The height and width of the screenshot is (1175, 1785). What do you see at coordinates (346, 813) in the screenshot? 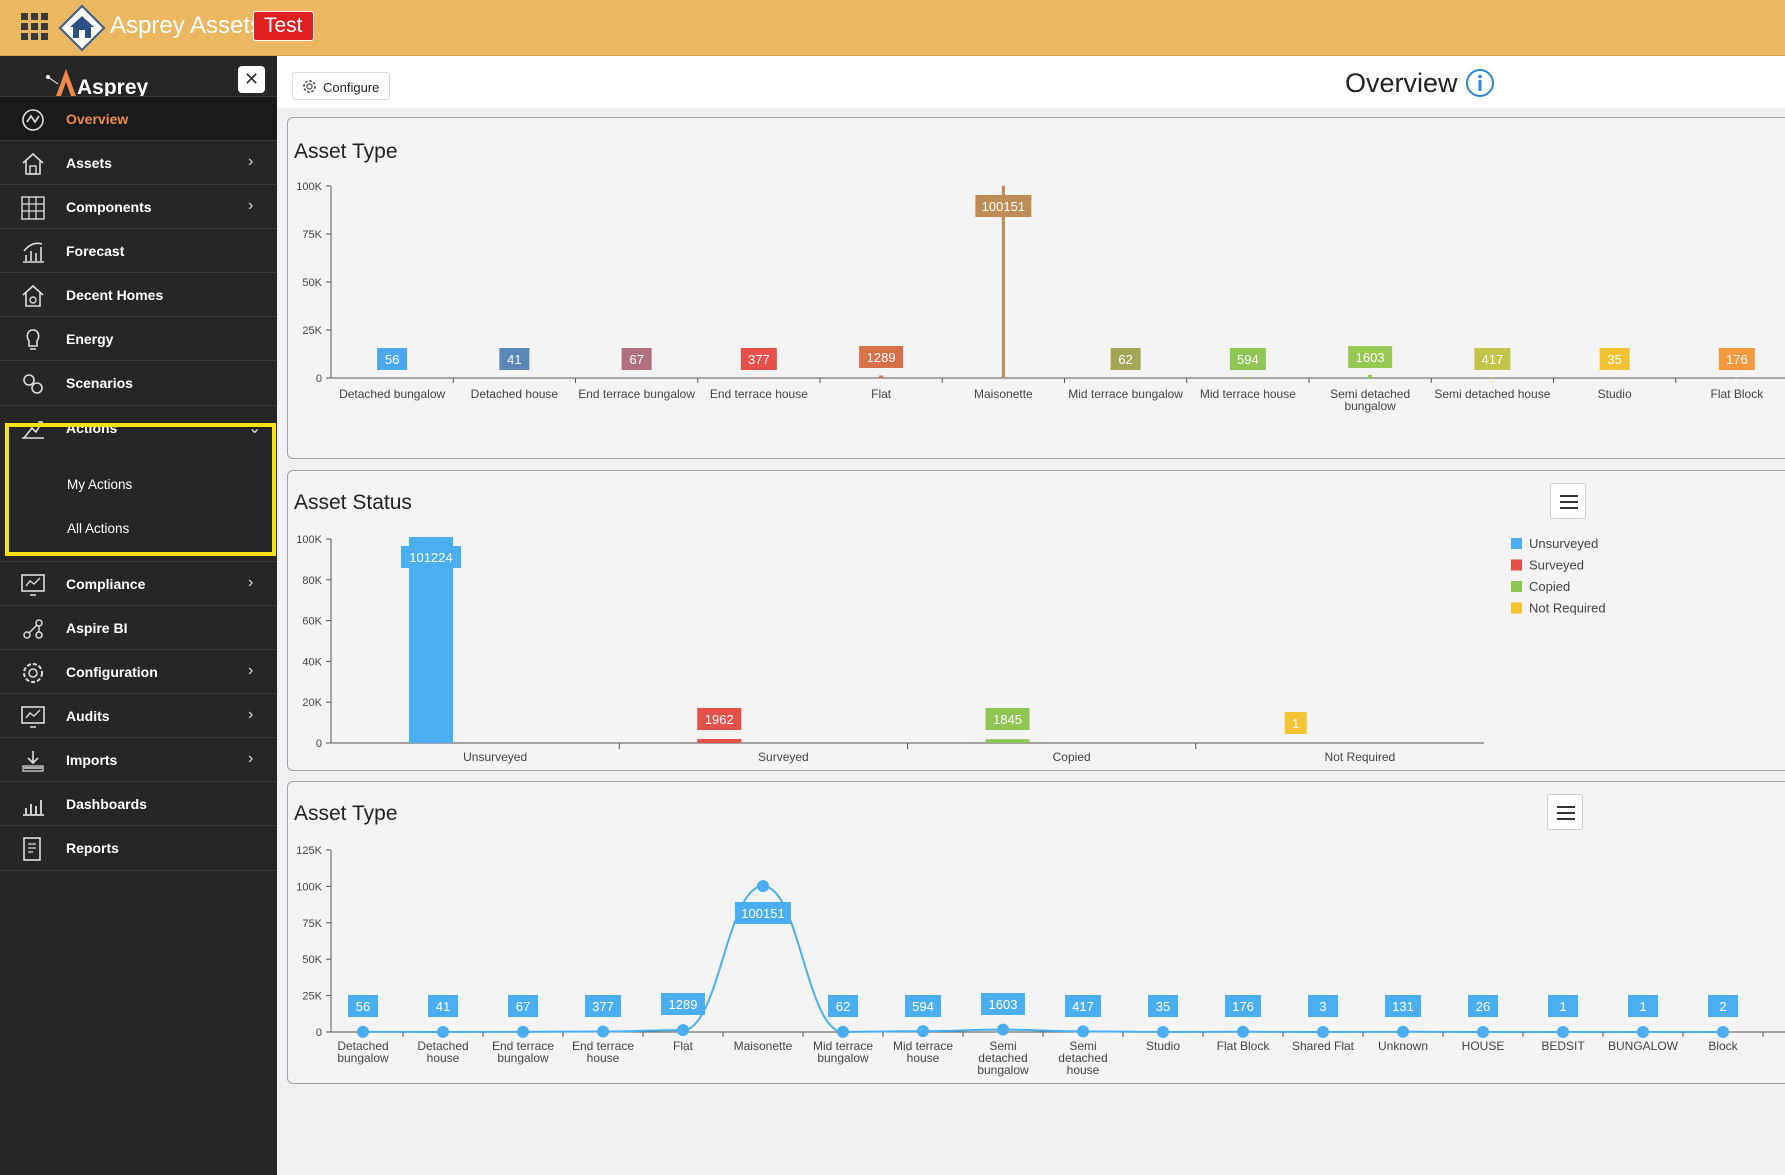
I see `chart-title: Asset Type` at bounding box center [346, 813].